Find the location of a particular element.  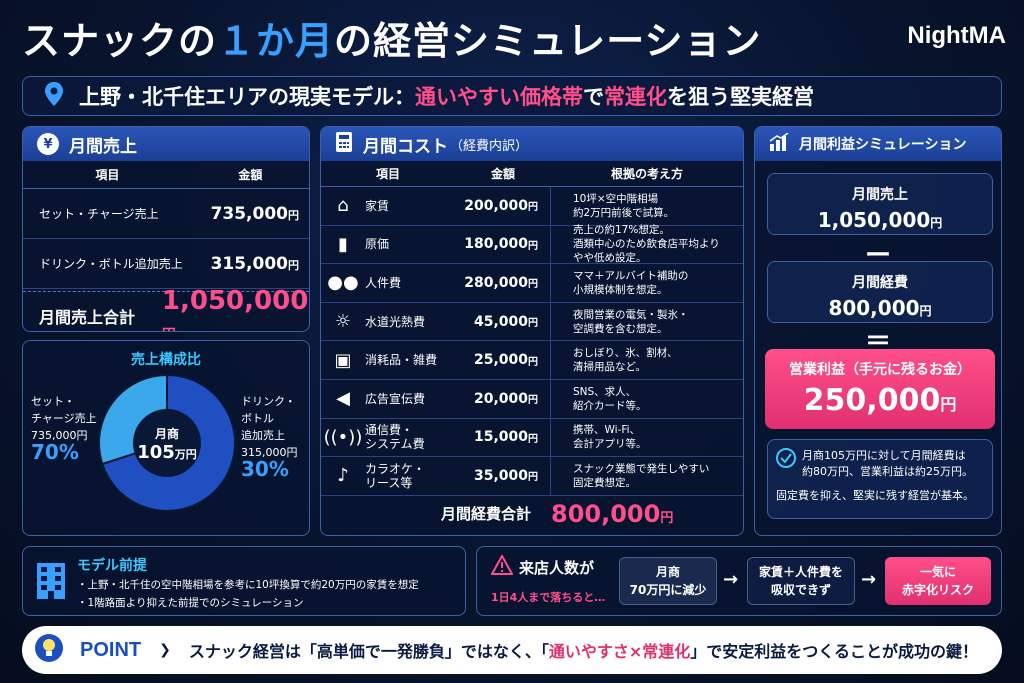

sales-total-row: 月間売上合計 1,050,000円 is located at coordinates (166, 308).